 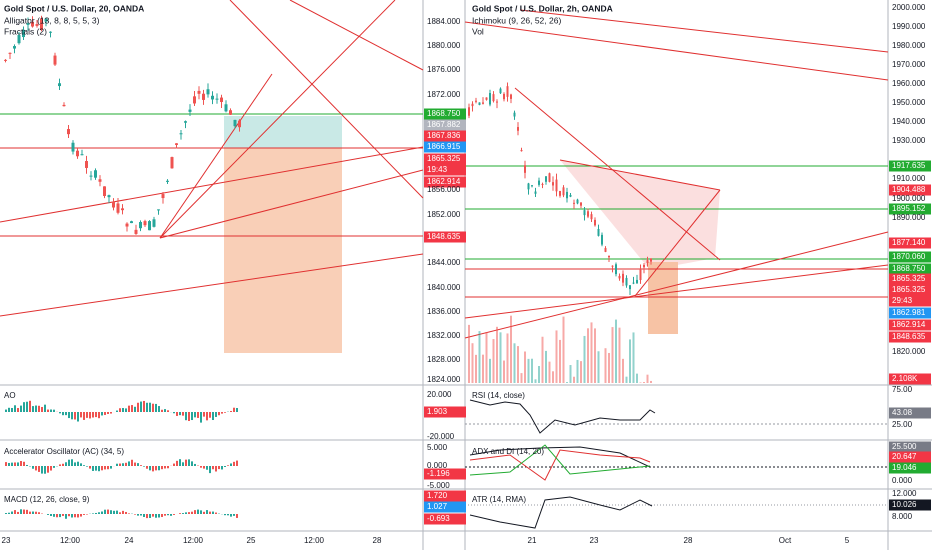 What do you see at coordinates (444, 69) in the screenshot?
I see `price-label: 1876.000` at bounding box center [444, 69].